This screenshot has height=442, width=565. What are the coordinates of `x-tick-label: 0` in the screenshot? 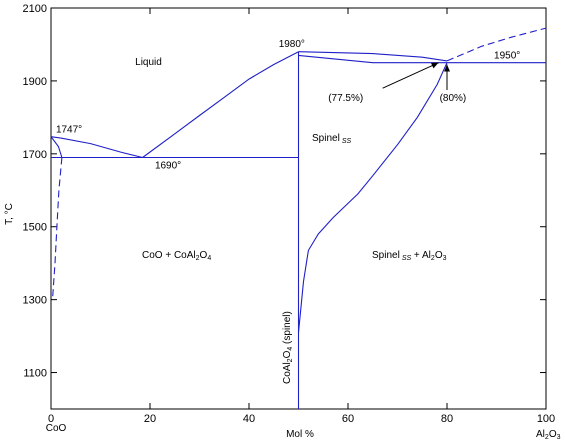 It's located at (51, 419).